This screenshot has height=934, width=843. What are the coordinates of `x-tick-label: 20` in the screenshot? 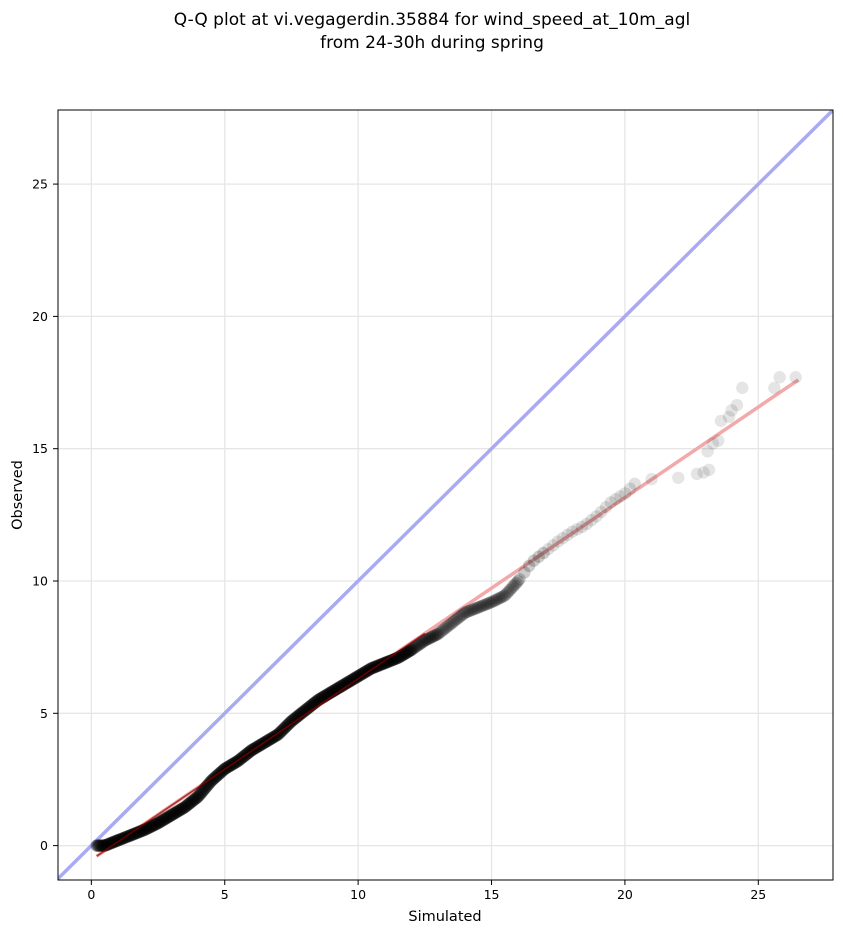 It's located at (625, 894).